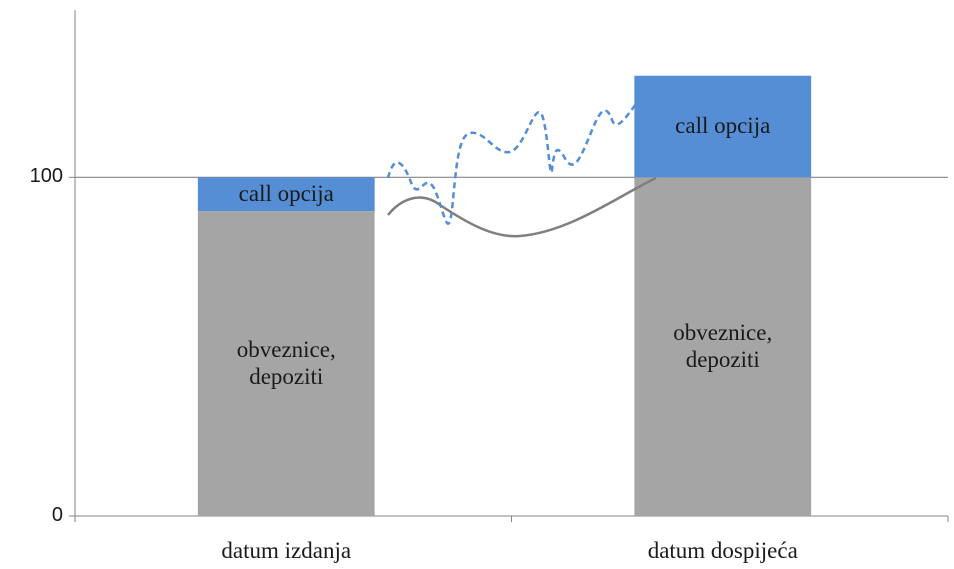  Describe the element at coordinates (522, 207) in the screenshot. I see `illustrative-curve` at that location.